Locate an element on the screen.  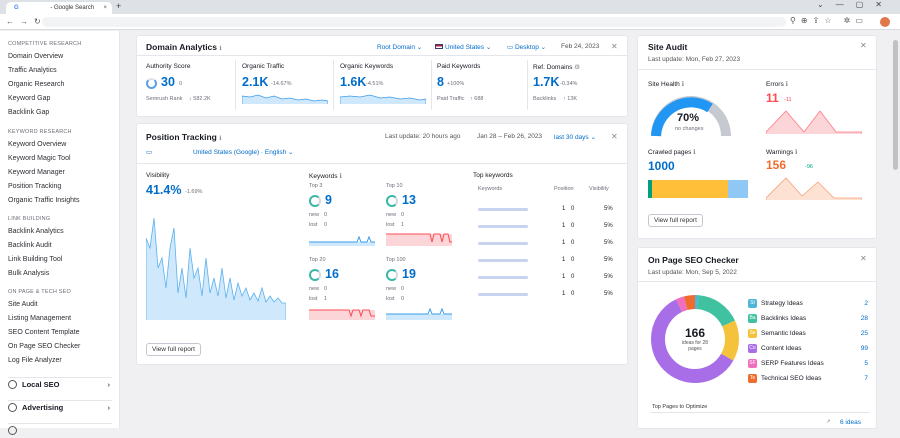
top3-ring-icon is located at coordinates (315, 201).